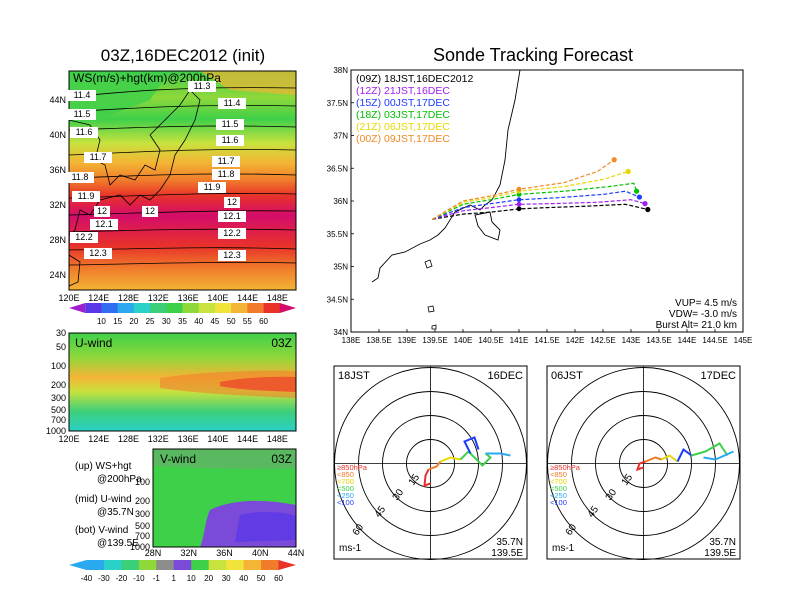 Image resolution: width=792 pixels, height=612 pixels. I want to click on v-colorbar: -40 -30 -20 -10 -1 1 10 20 30 40 50 60, so click(182, 571).